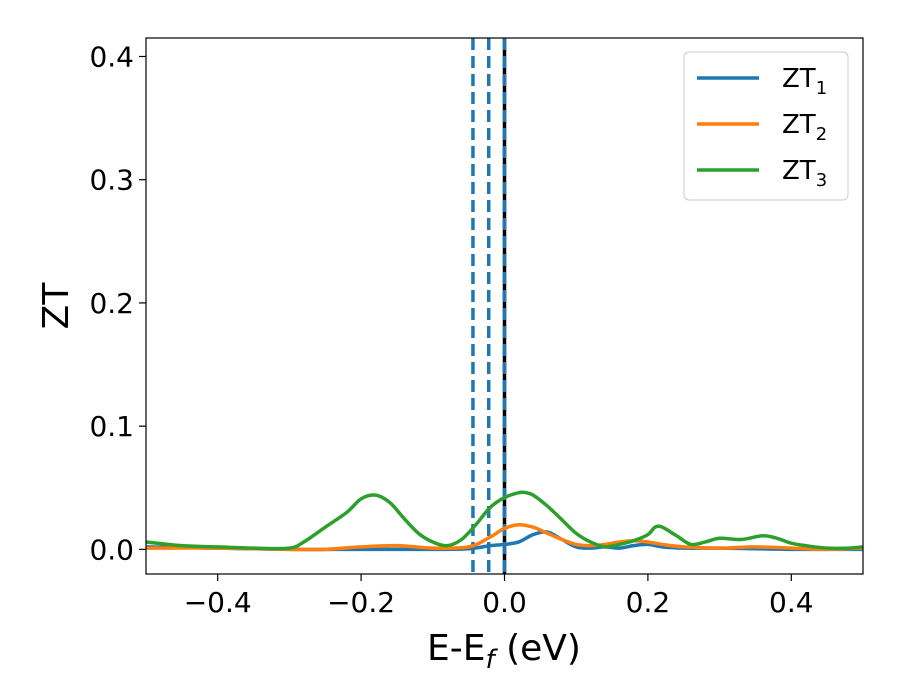 The height and width of the screenshot is (700, 900). I want to click on legend-label-zt2: ZT2, so click(804, 127).